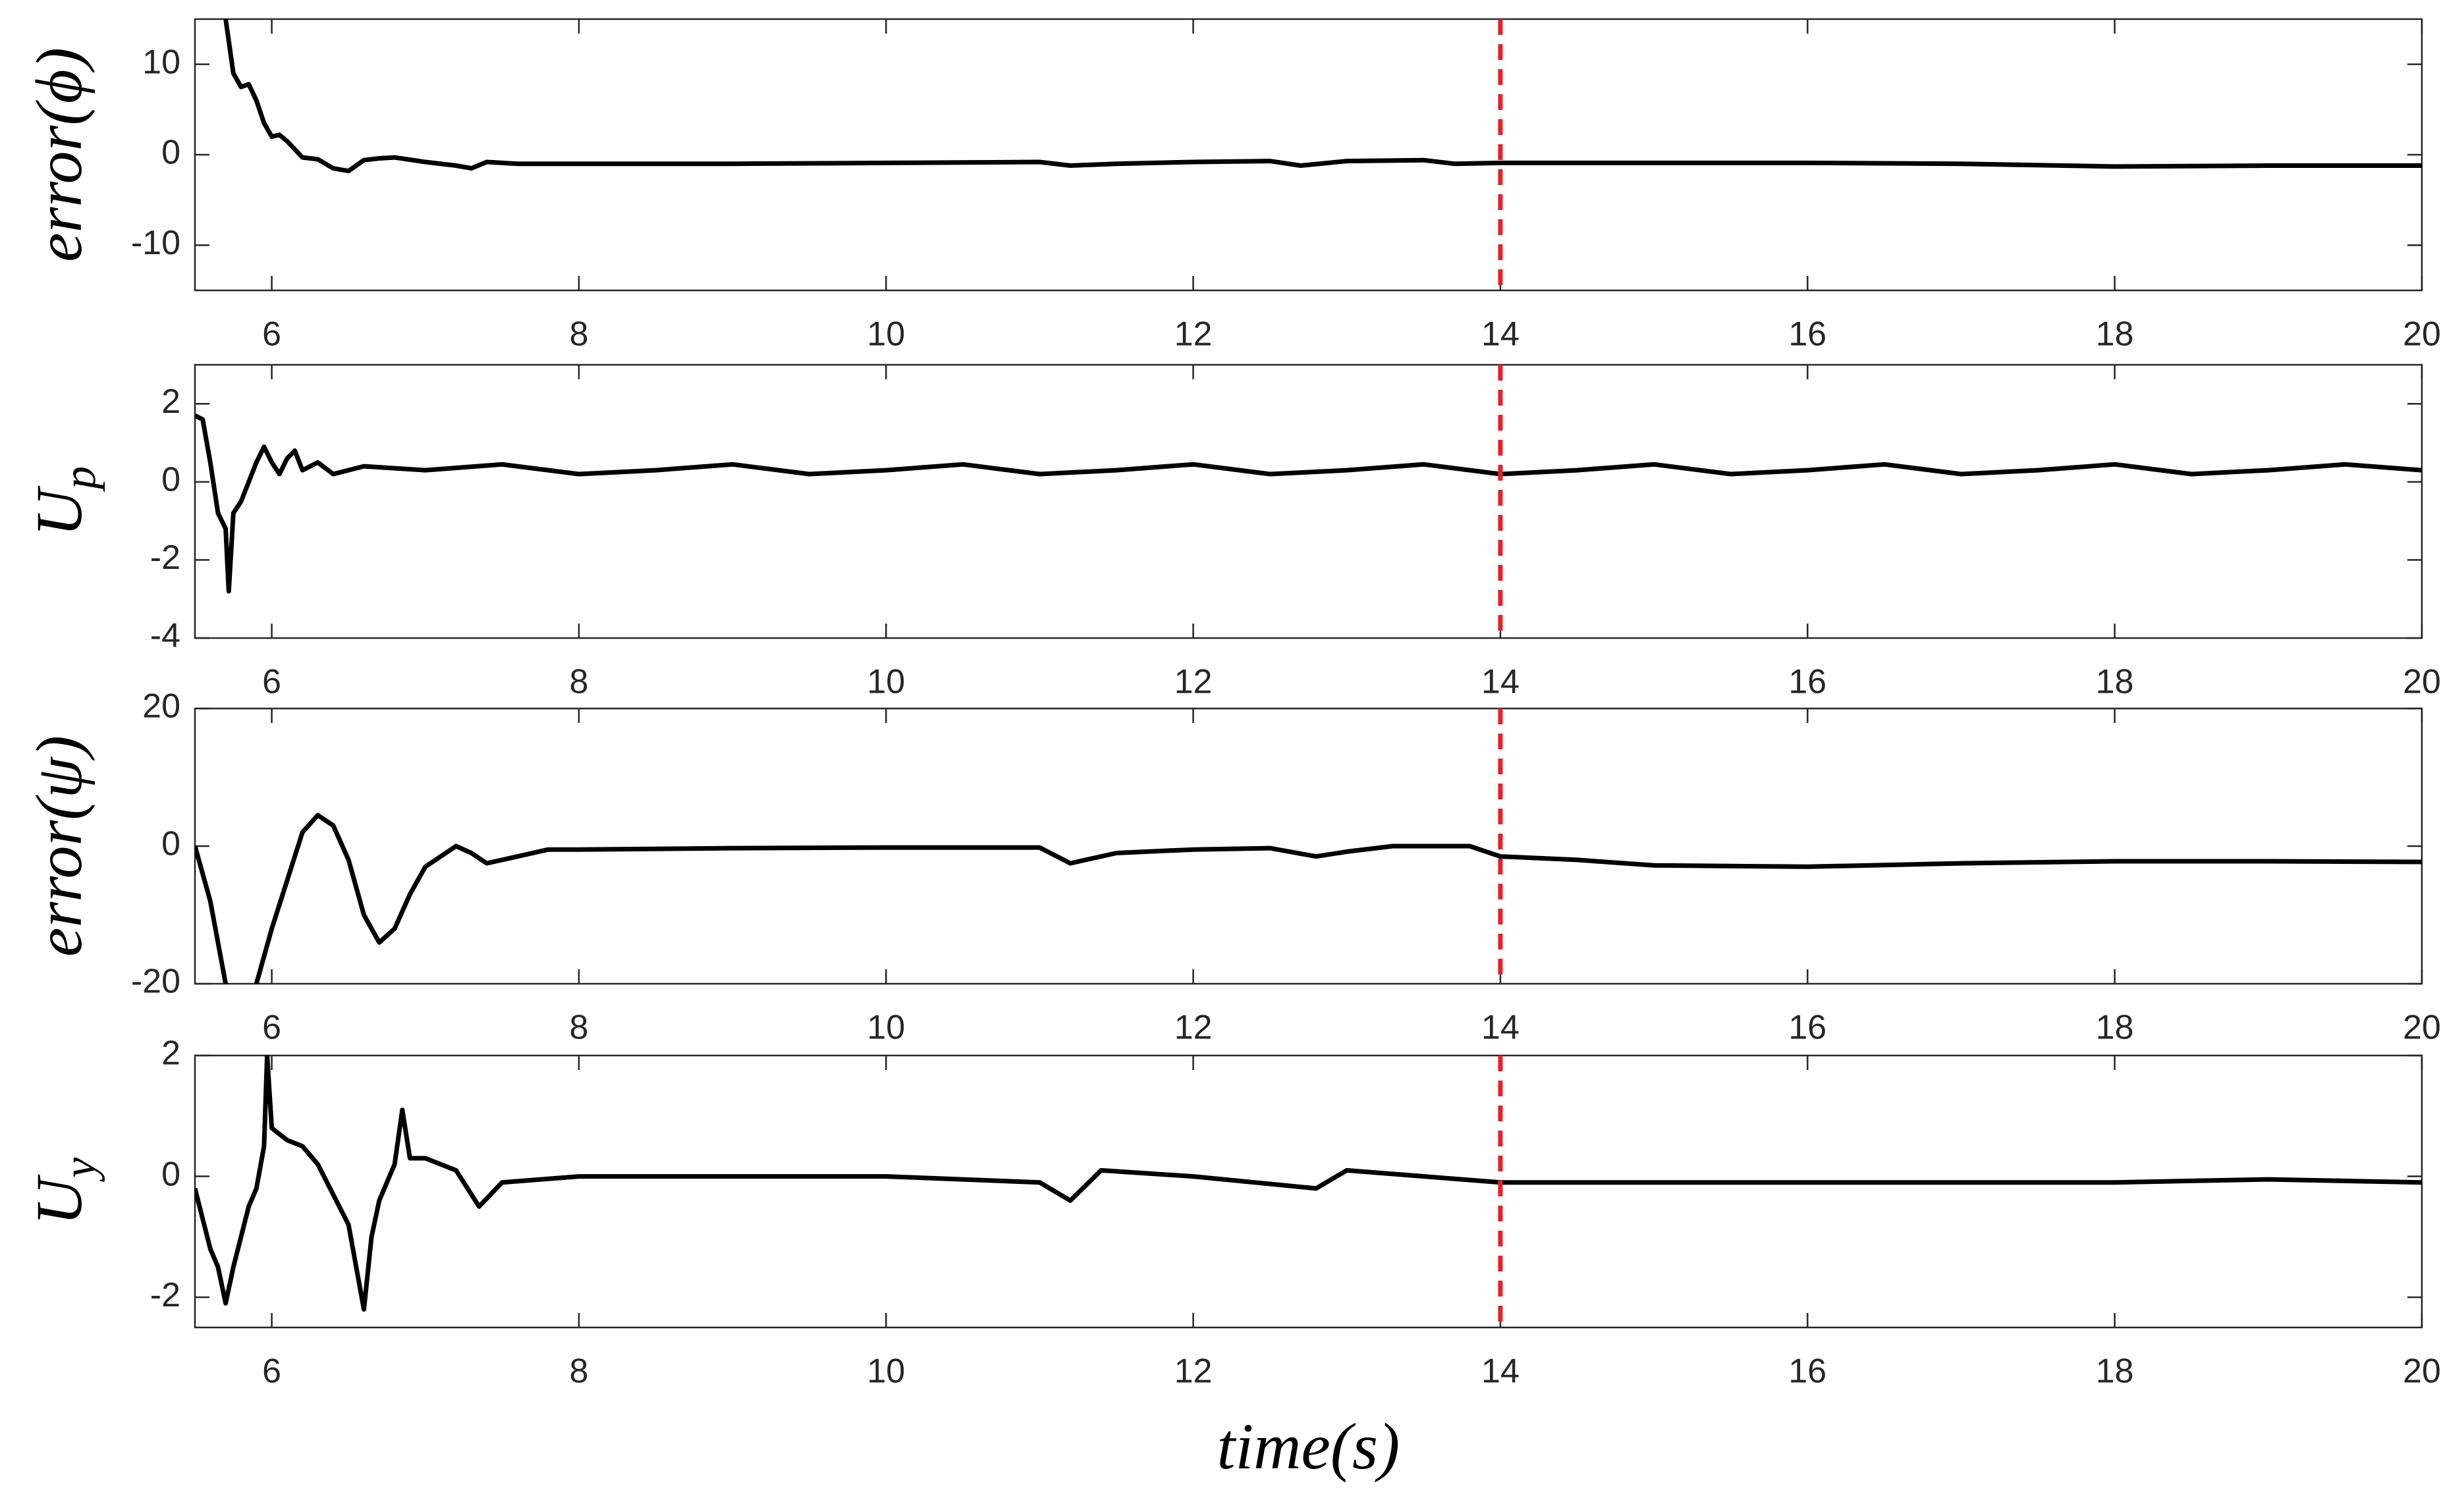 The height and width of the screenshot is (1498, 2464). What do you see at coordinates (59, 154) in the screenshot?
I see `y-axis-label: error(ϕ)` at bounding box center [59, 154].